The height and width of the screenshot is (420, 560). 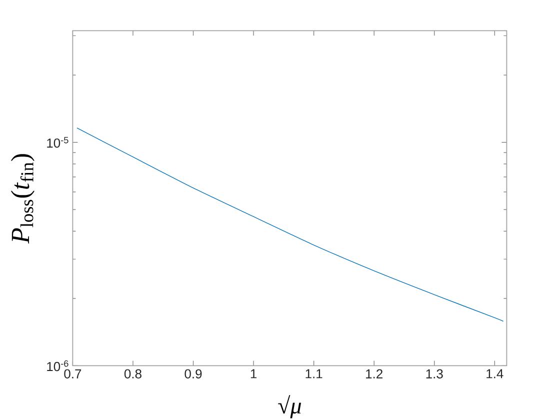 What do you see at coordinates (22, 199) in the screenshot?
I see `y-axis-title: P$_{loss}$(t$_{fin}$)` at bounding box center [22, 199].